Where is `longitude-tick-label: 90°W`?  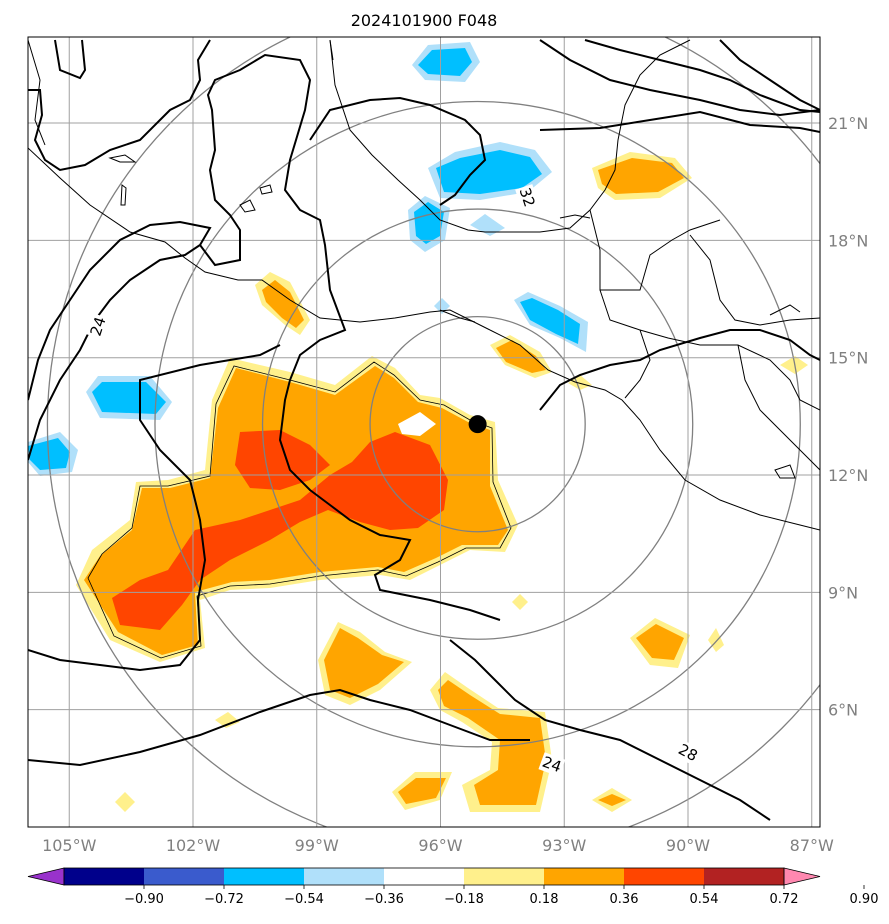
longitude-tick-label: 90°W is located at coordinates (688, 845).